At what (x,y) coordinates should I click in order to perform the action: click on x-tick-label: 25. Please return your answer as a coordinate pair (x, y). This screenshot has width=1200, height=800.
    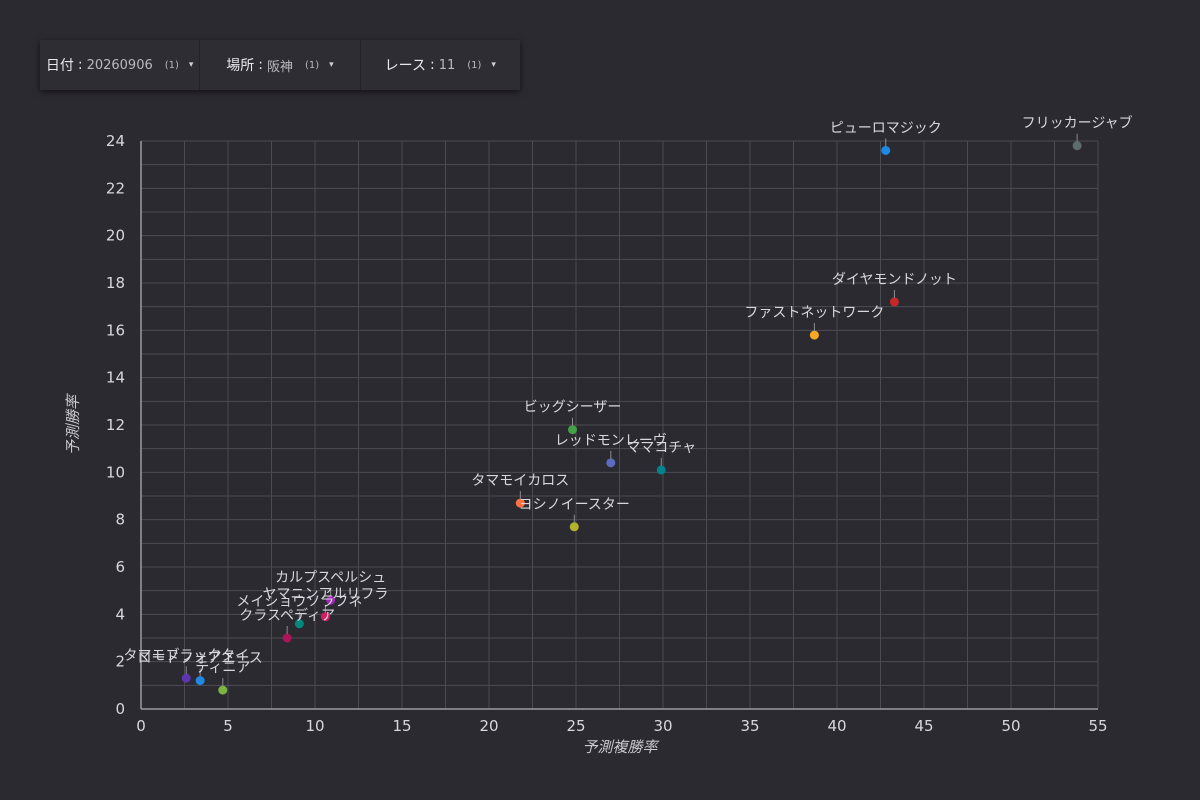
    Looking at the image, I should click on (575, 726).